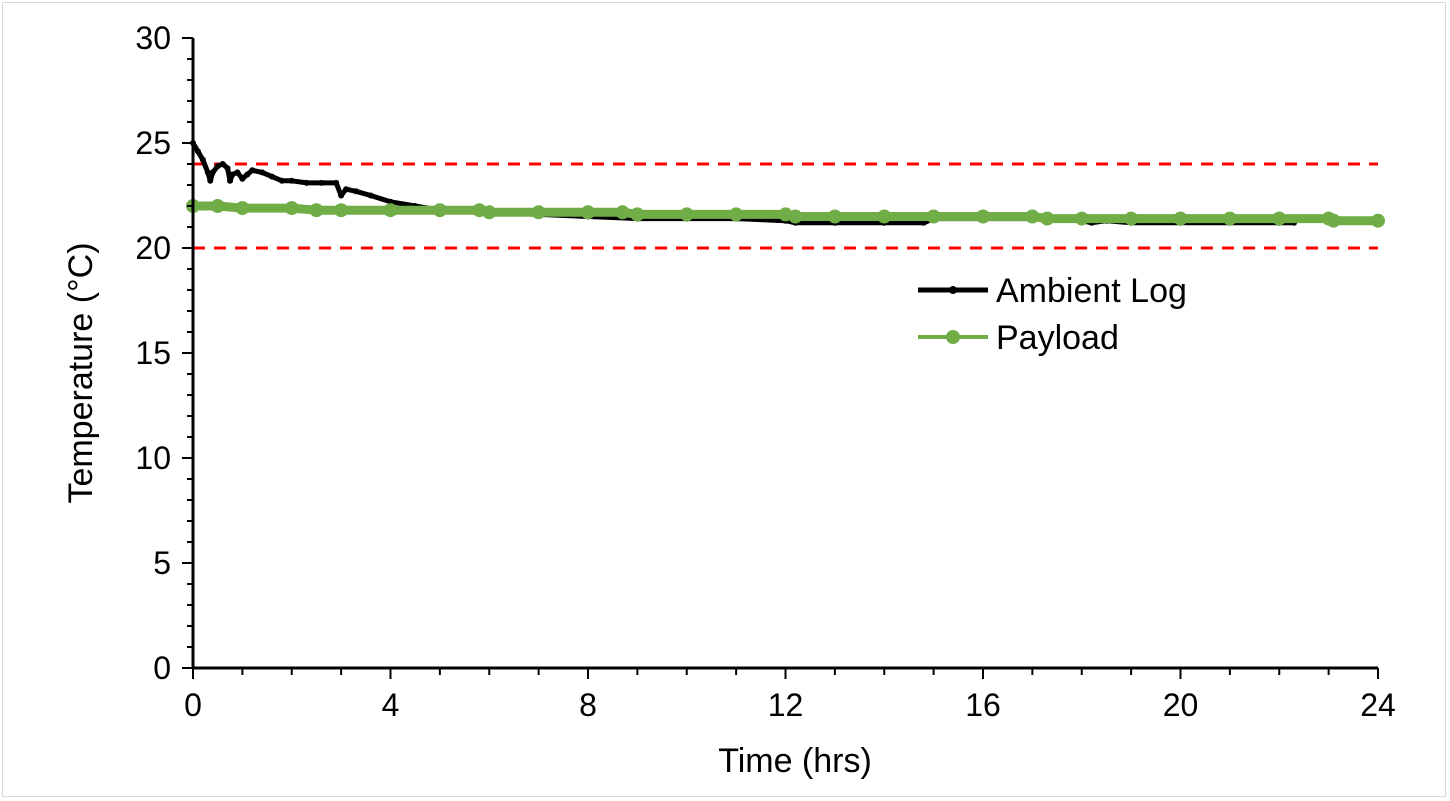 This screenshot has height=801, width=1450. I want to click on x-tick-label: 12, so click(786, 705).